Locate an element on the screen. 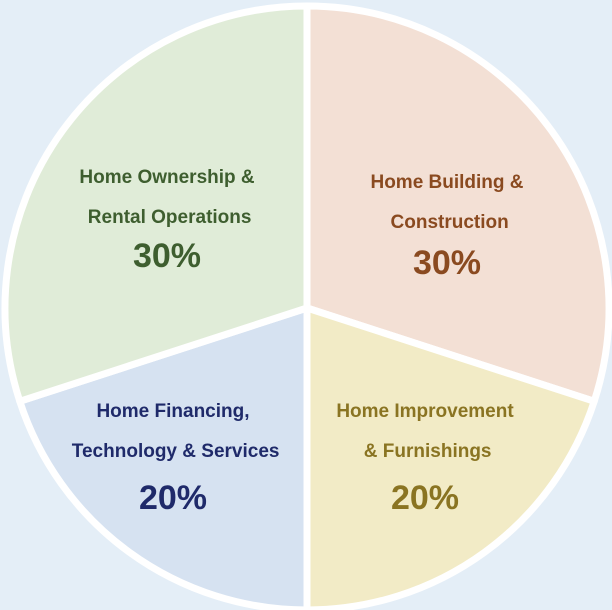 The height and width of the screenshot is (610, 612). slice-label: Home Improvement & Furnishings is located at coordinates (425, 431).